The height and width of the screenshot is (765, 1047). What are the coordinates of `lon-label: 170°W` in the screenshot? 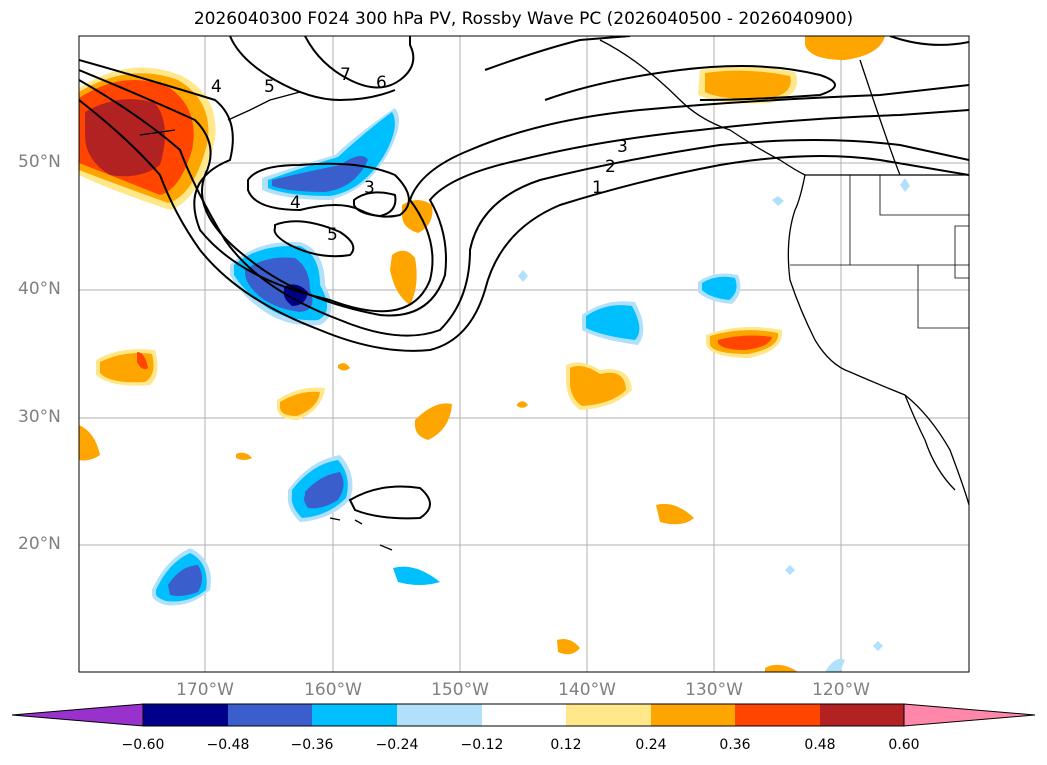 It's located at (205, 690).